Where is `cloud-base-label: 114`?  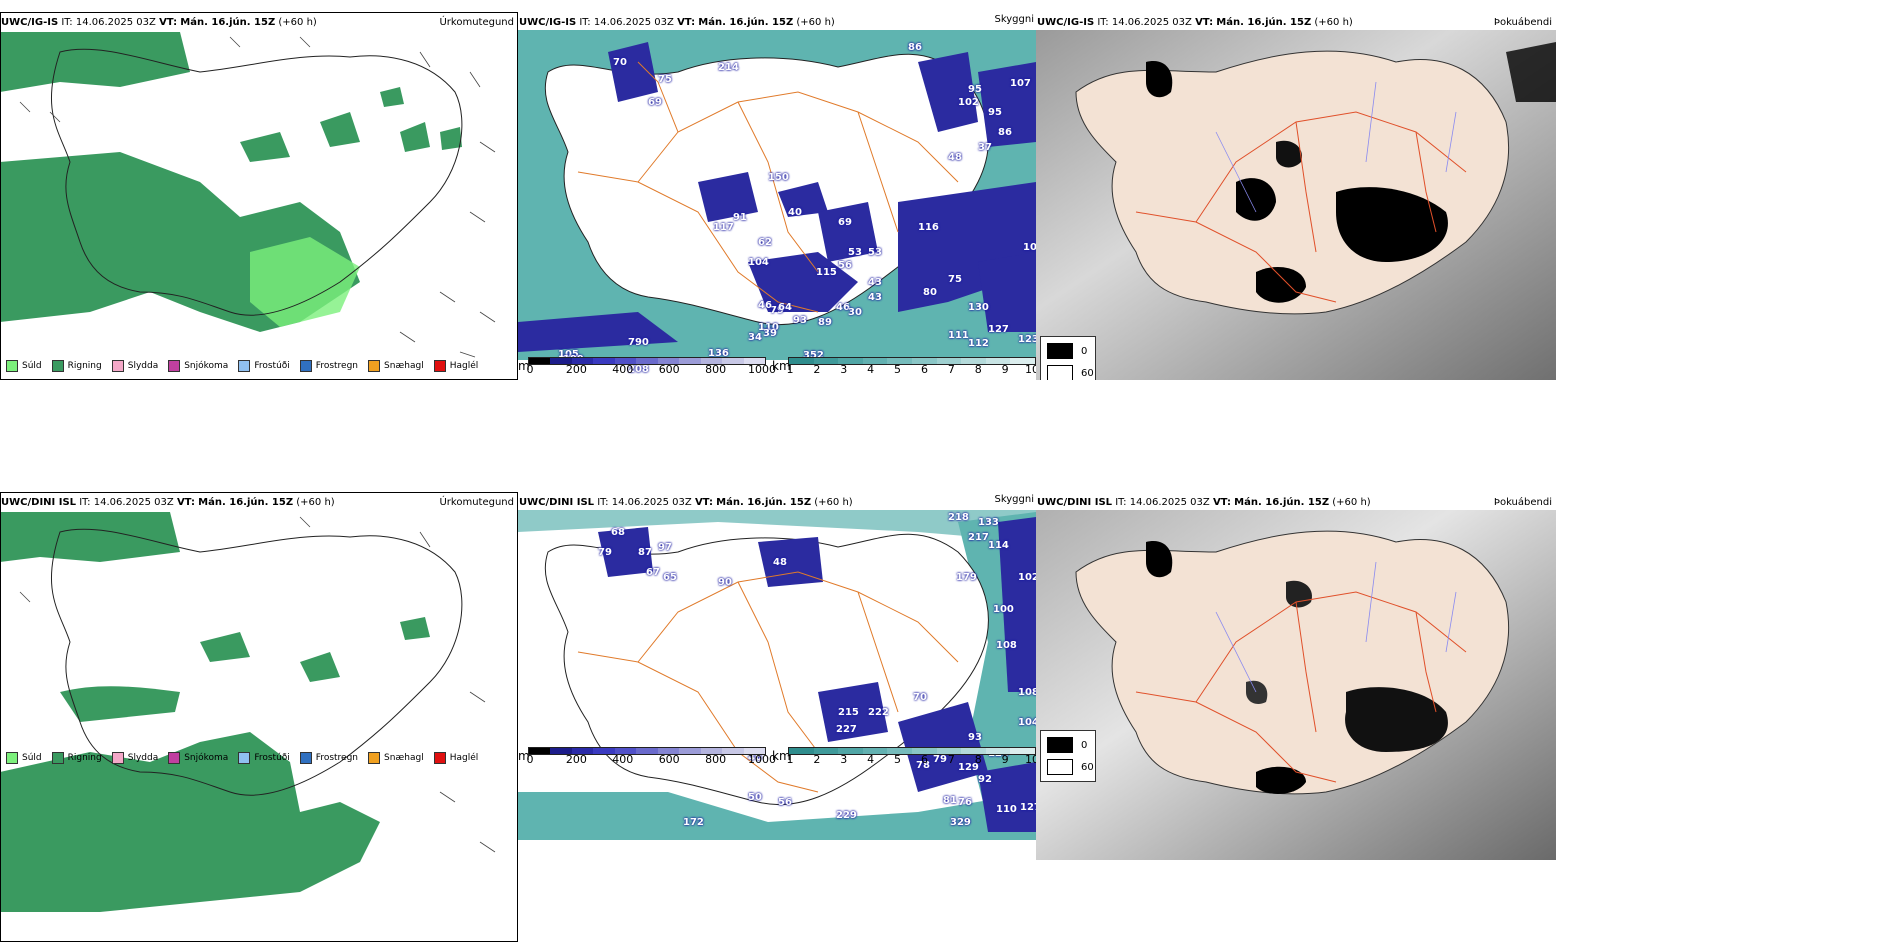 cloud-base-label: 114 is located at coordinates (998, 545).